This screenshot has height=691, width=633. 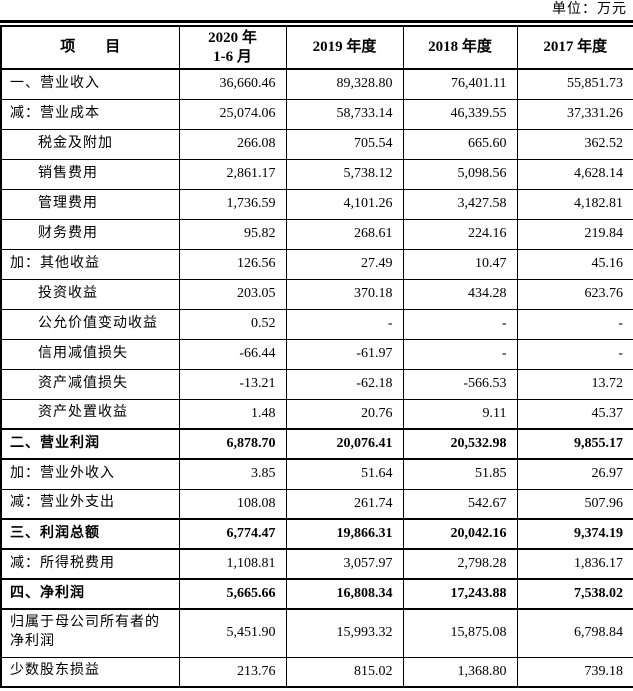 I want to click on value-cell: 665.60, so click(x=460, y=144).